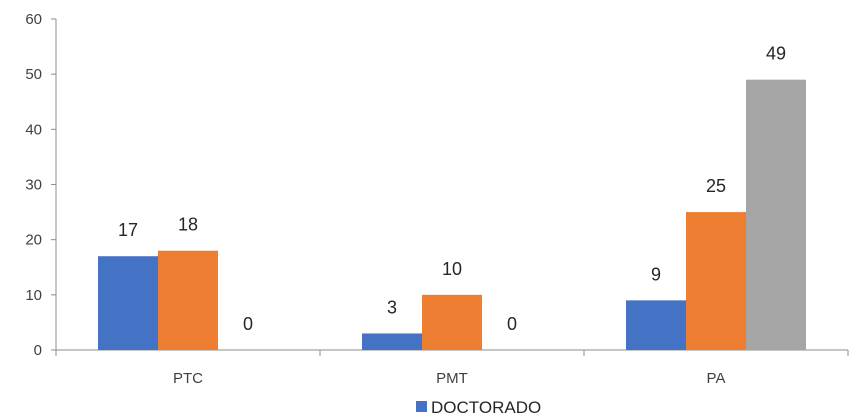 Image resolution: width=853 pixels, height=417 pixels. What do you see at coordinates (33, 295) in the screenshot?
I see `y-tick-label: 10` at bounding box center [33, 295].